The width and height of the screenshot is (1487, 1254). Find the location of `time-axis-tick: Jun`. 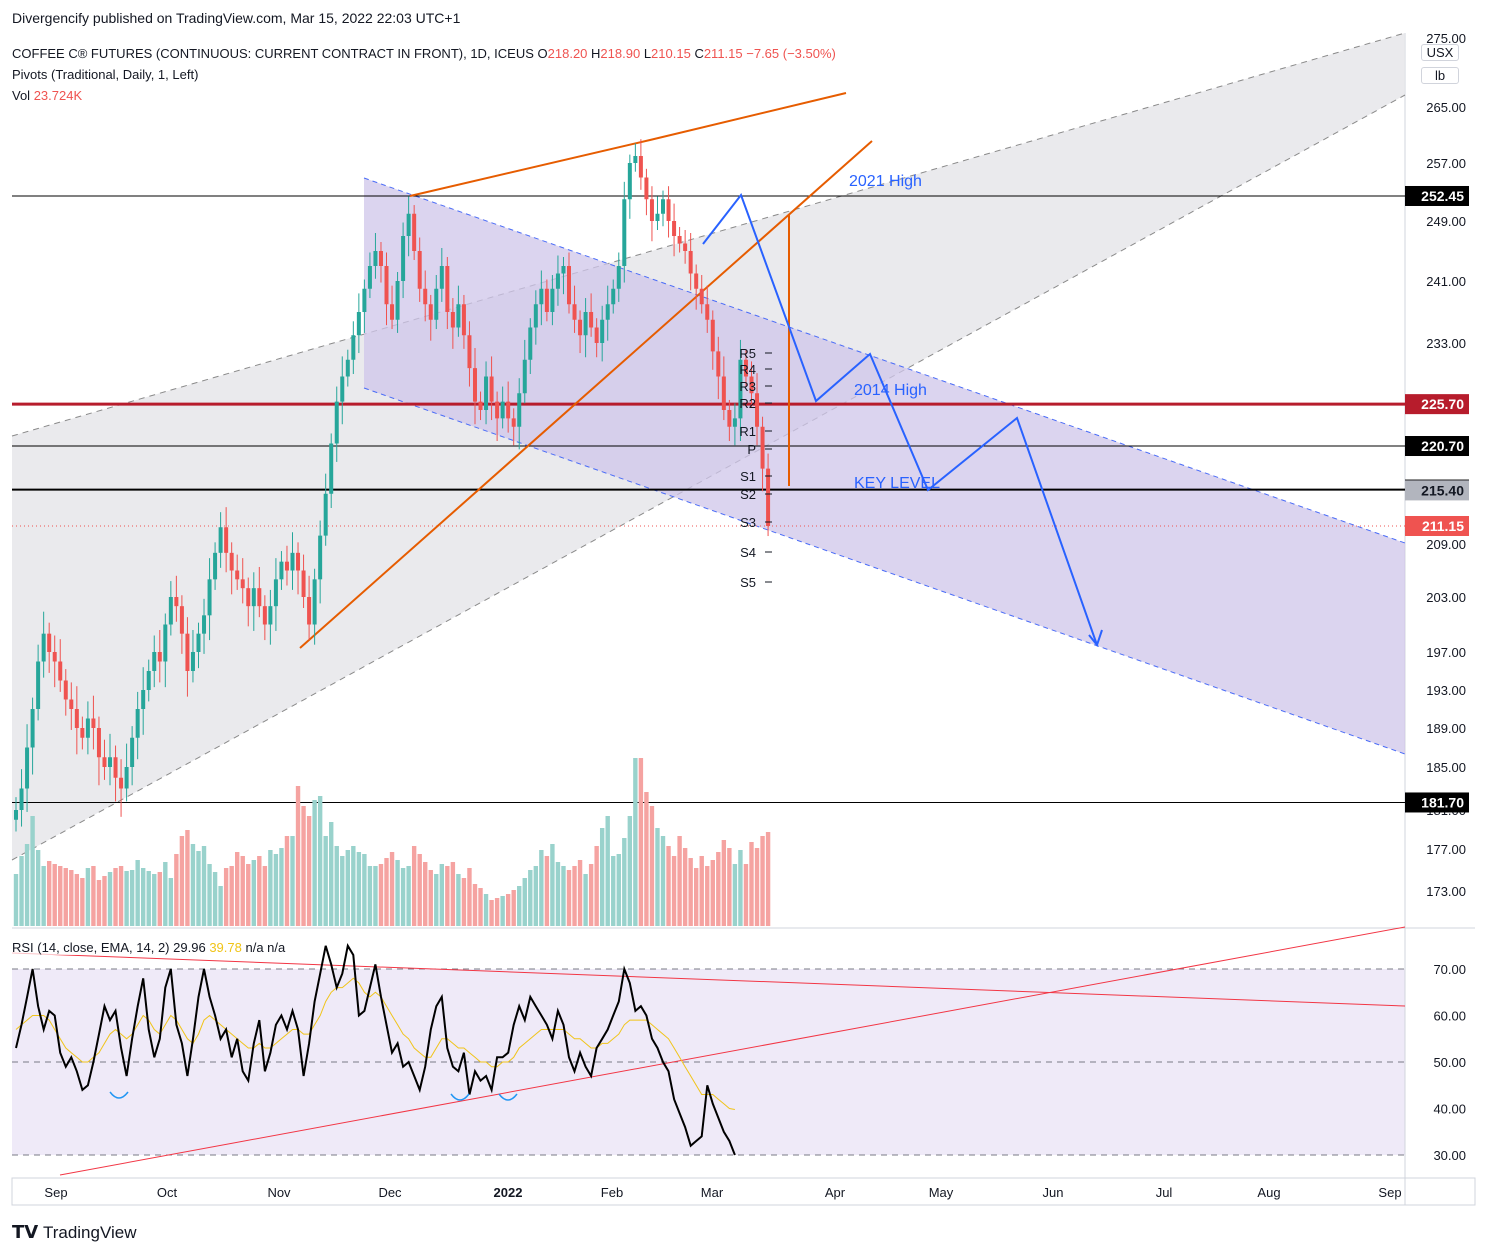

time-axis-tick: Jun is located at coordinates (1053, 1192).